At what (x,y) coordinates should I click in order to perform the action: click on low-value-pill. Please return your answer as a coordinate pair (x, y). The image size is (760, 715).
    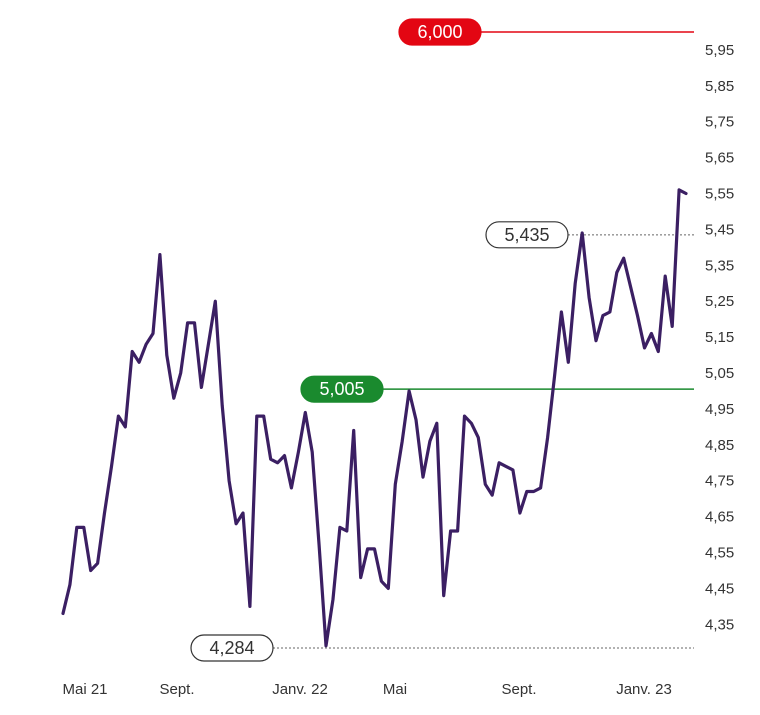
    Looking at the image, I should click on (232, 648).